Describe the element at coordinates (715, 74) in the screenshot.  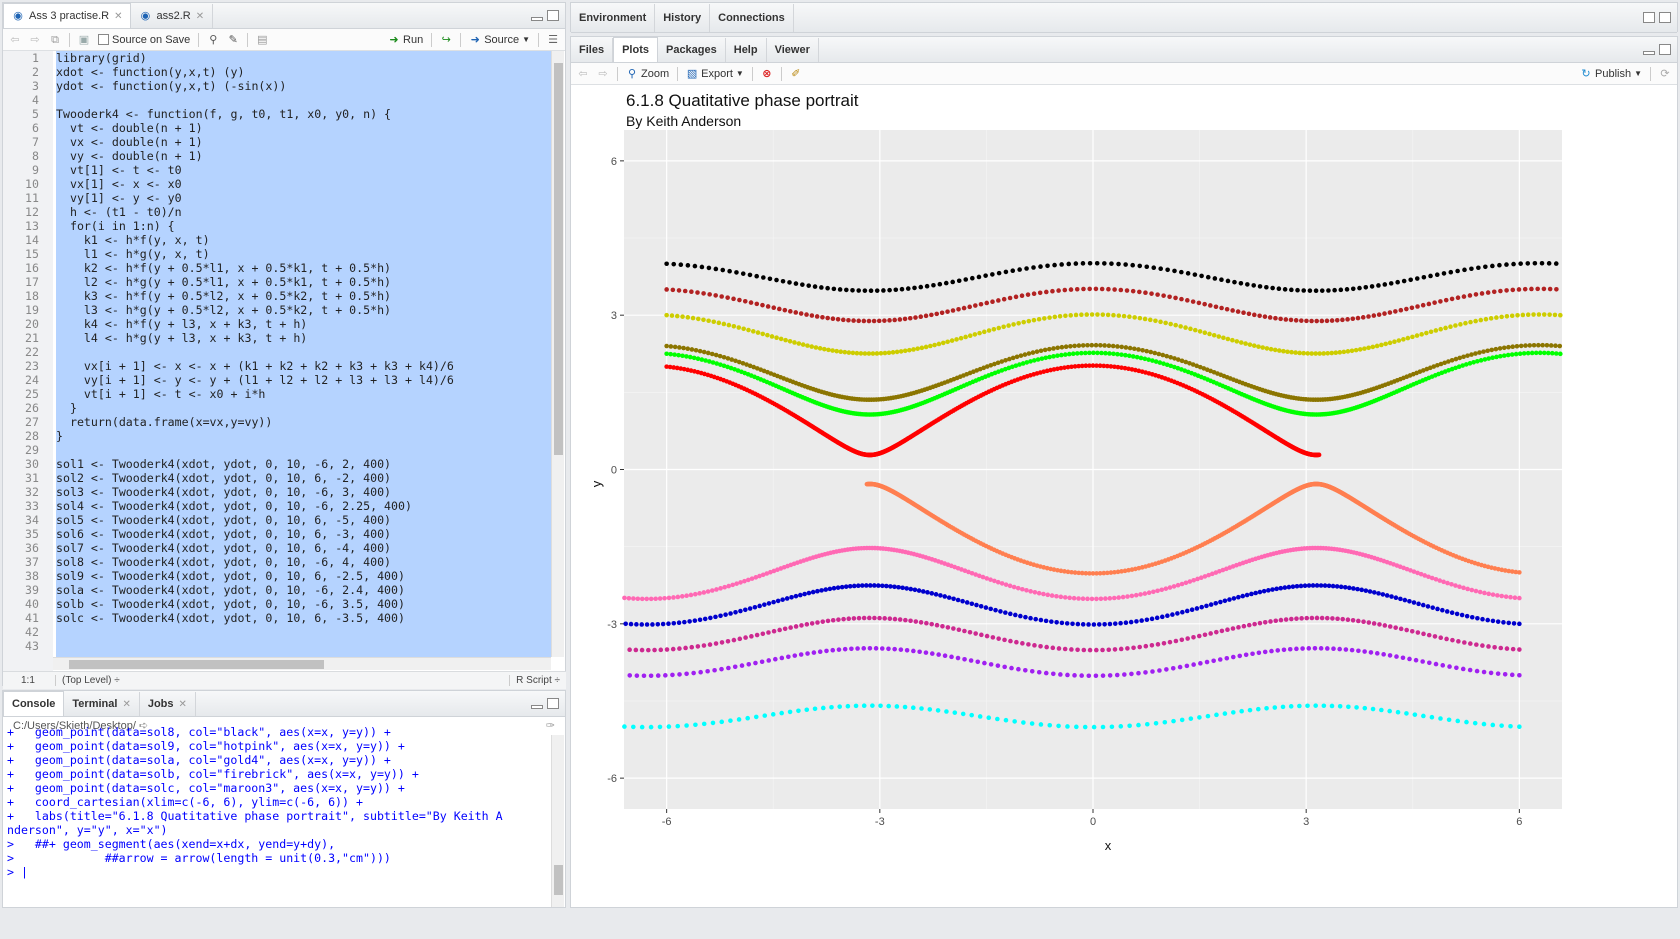
I see `export-button: ▧ Export ▼` at that location.